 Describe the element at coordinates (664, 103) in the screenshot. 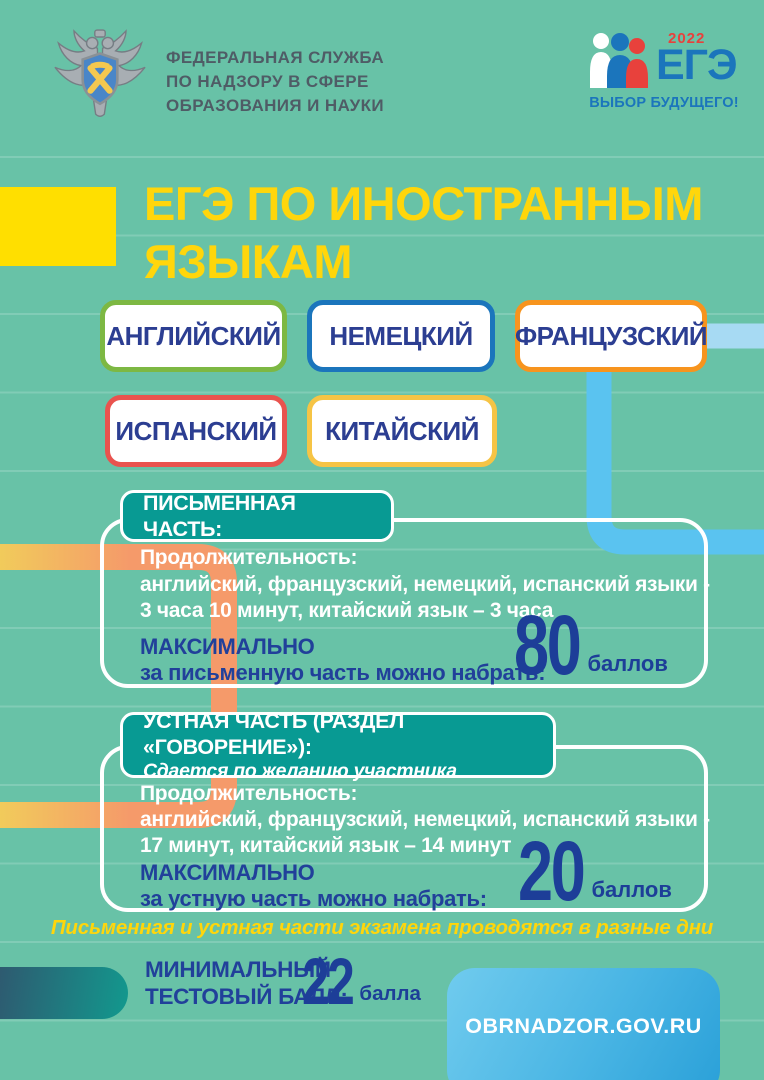

I see `ege-slogan: ВЫБОР БУДУЩЕГО!` at that location.